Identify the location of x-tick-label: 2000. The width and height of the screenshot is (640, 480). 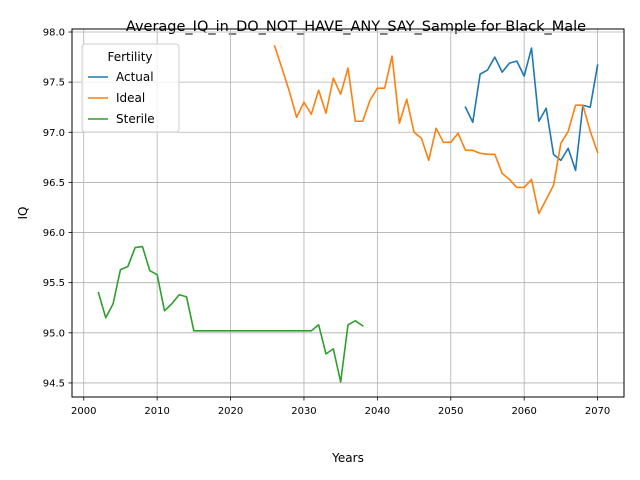
(83, 411).